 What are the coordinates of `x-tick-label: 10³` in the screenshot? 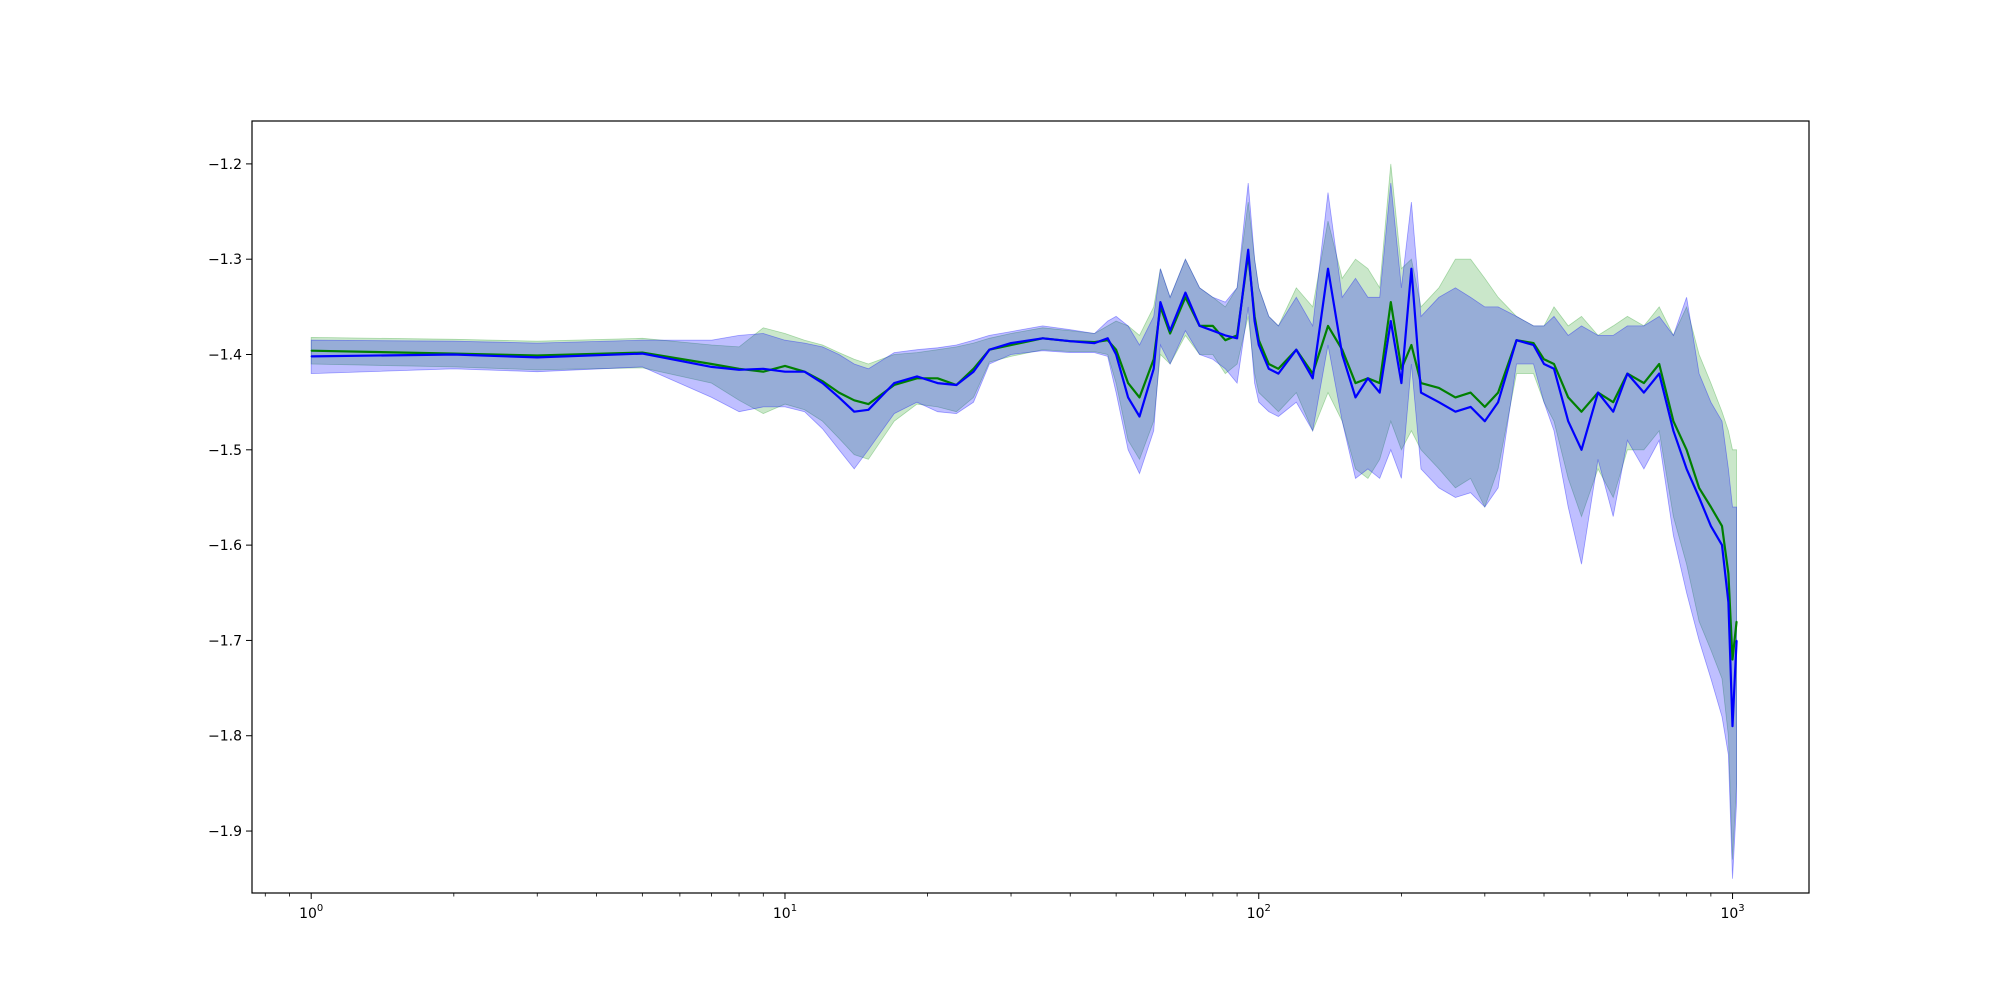 It's located at (1732, 912).